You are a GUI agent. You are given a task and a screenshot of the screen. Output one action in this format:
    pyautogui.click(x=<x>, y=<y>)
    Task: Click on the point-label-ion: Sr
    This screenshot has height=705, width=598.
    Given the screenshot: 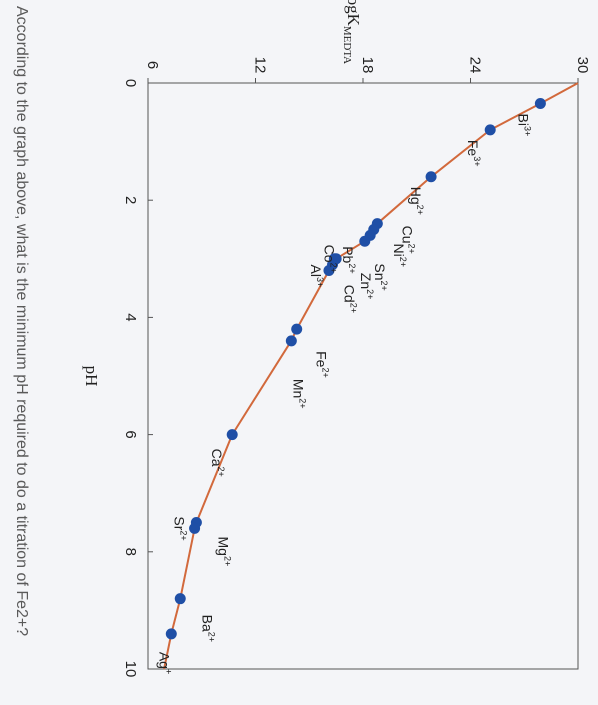 What is the action you would take?
    pyautogui.click(x=180, y=523)
    